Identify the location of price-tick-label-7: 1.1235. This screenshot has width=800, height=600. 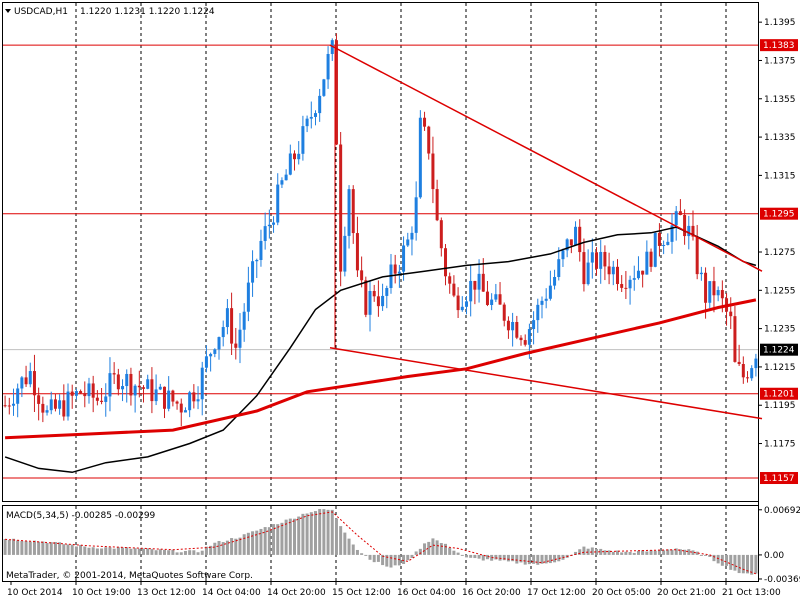
(780, 330).